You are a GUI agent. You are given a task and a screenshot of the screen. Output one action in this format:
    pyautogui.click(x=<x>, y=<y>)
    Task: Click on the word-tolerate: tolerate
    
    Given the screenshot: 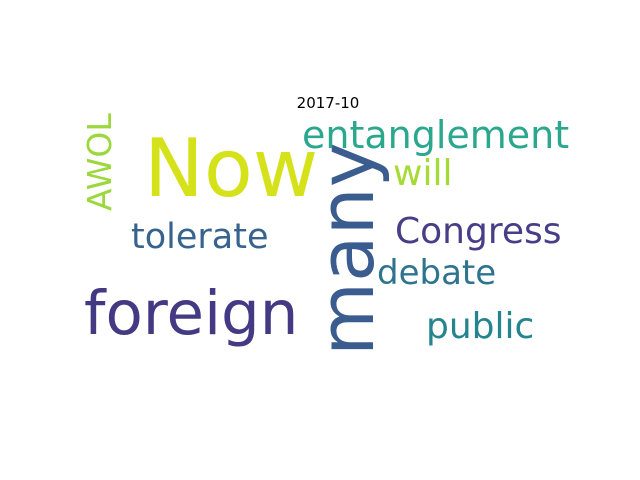 What is the action you would take?
    pyautogui.click(x=200, y=237)
    